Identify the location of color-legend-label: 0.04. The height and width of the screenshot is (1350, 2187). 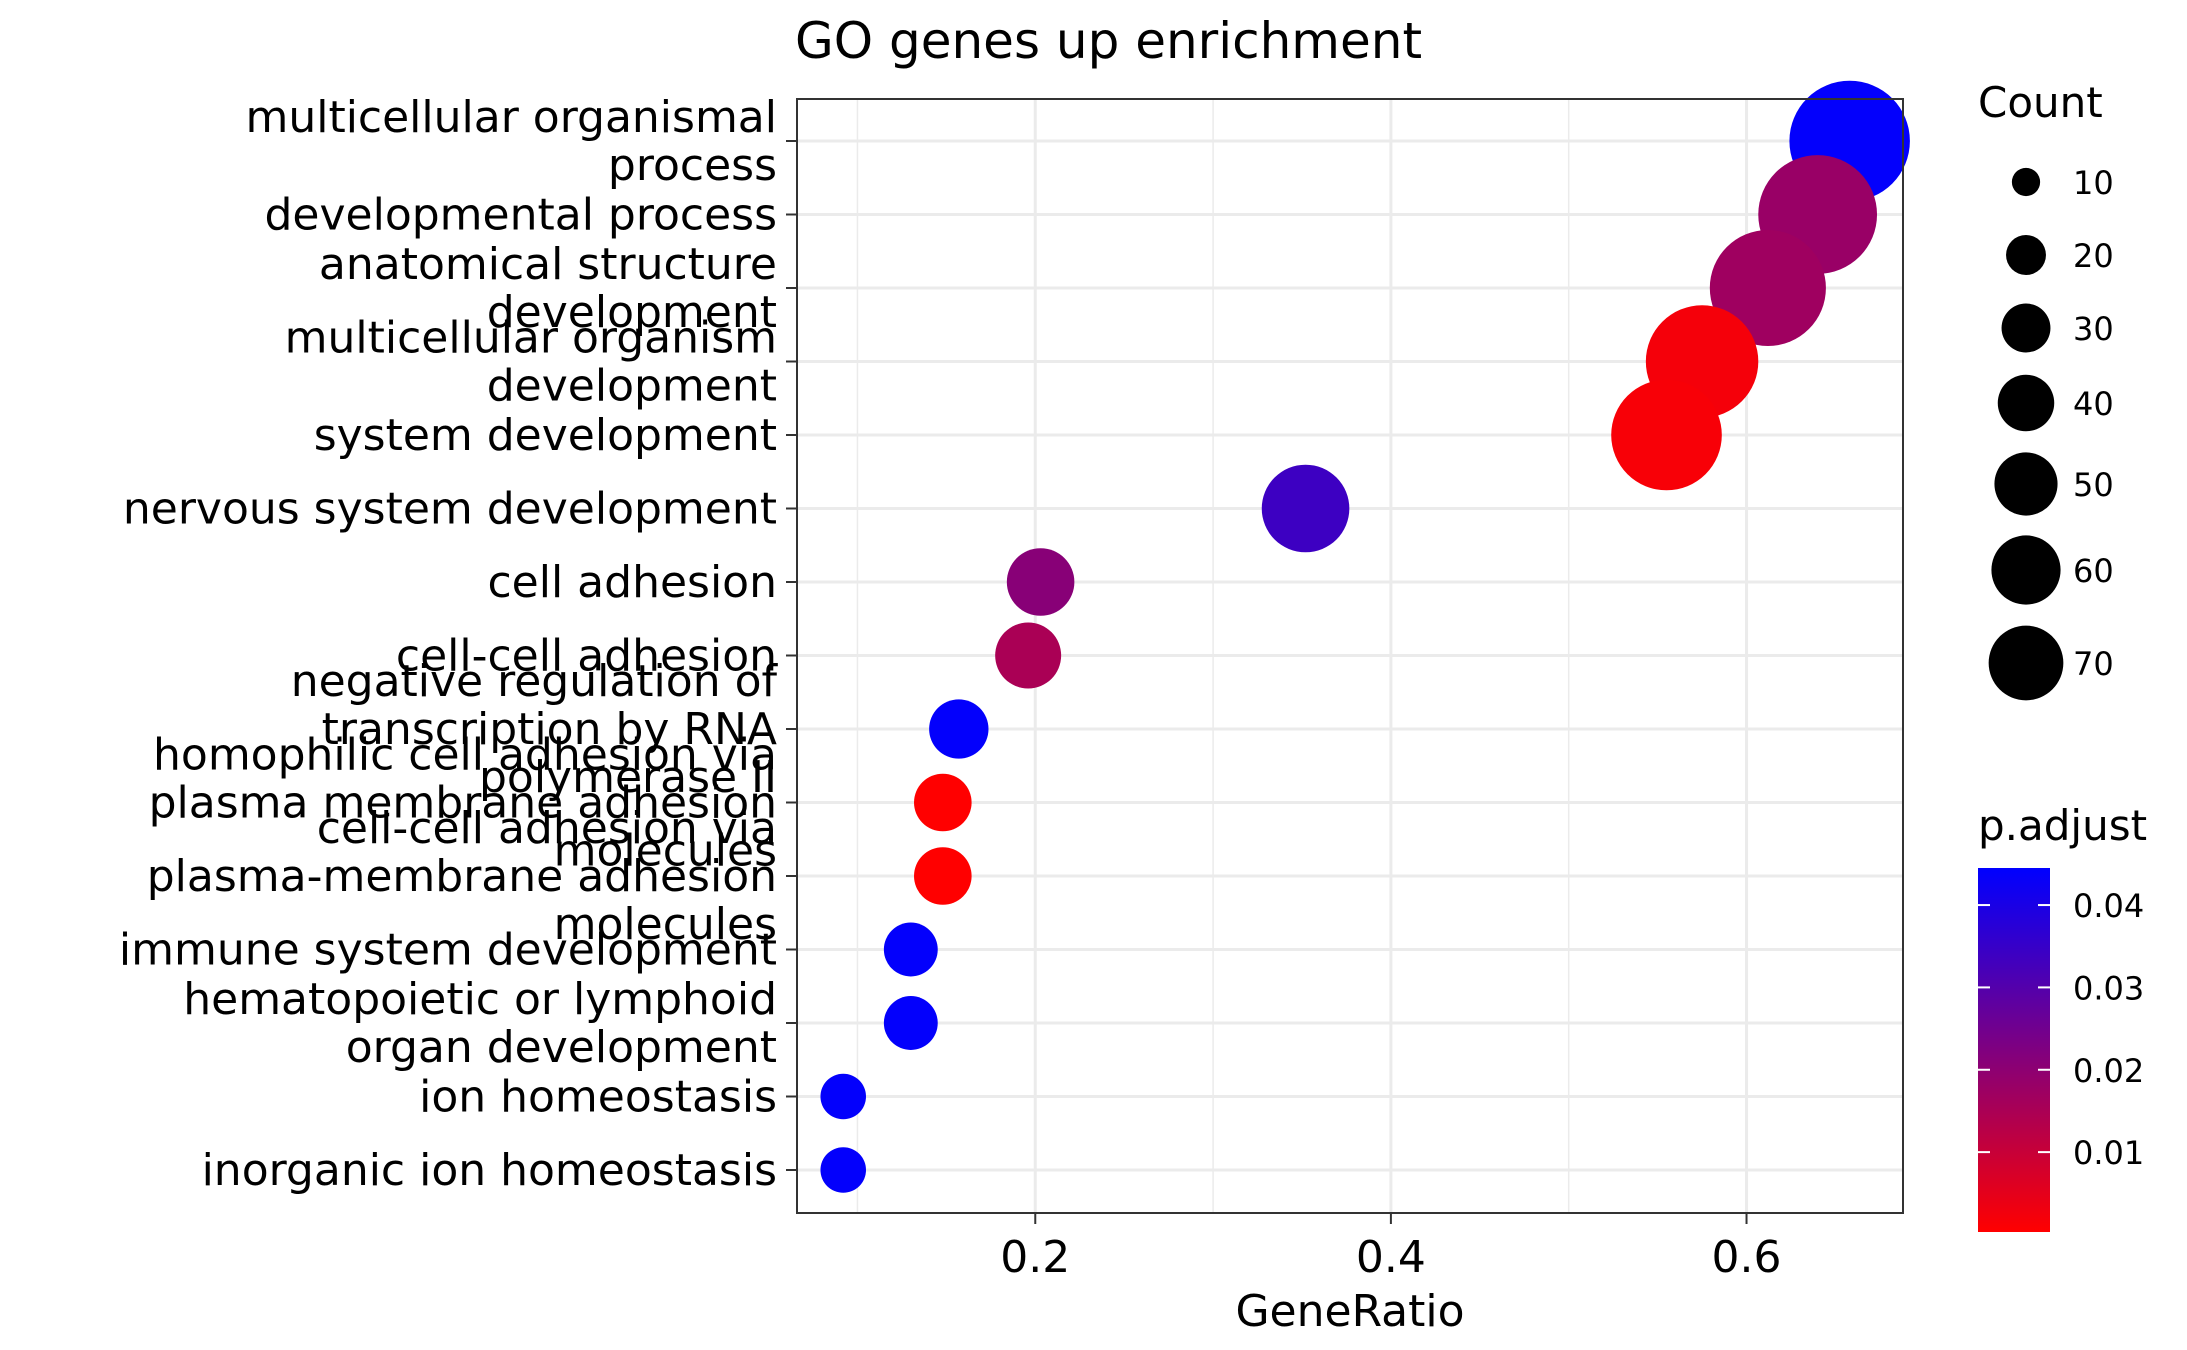
(2108, 906).